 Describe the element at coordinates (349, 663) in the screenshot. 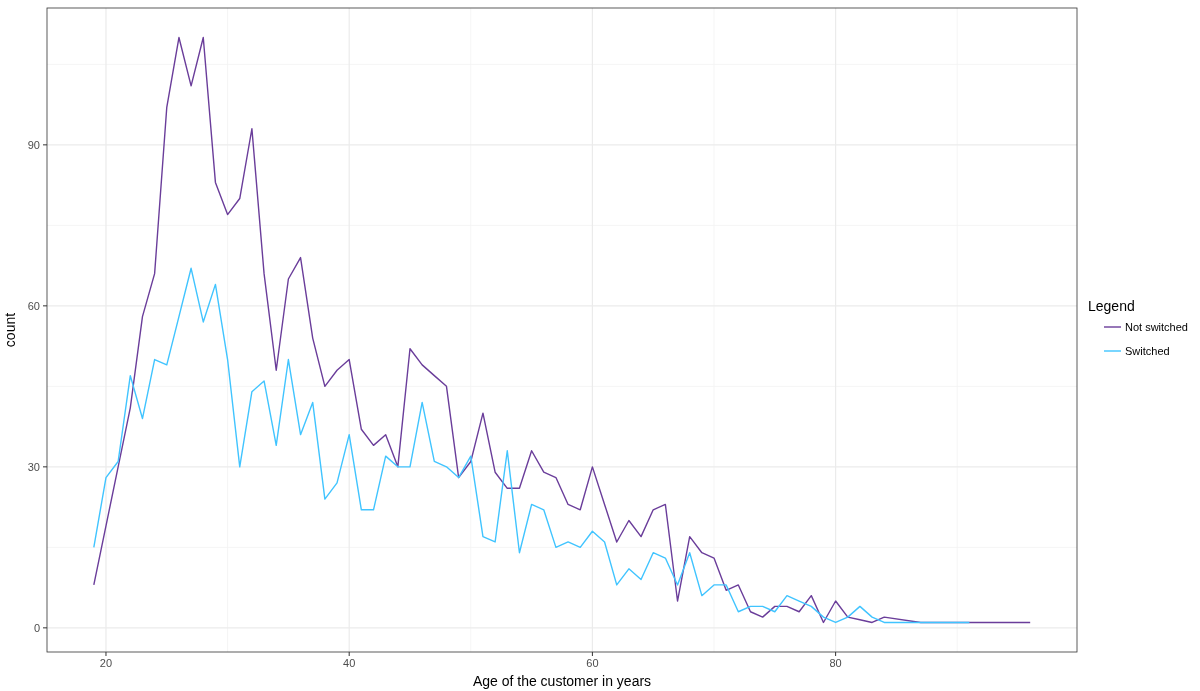

I see `x-tick-label: 40` at that location.